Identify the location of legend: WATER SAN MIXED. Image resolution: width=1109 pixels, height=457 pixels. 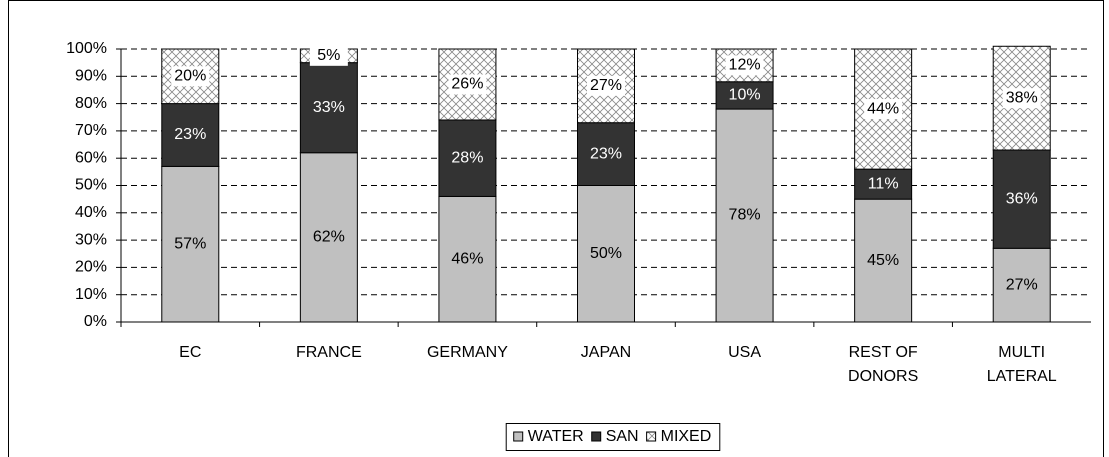
(613, 437).